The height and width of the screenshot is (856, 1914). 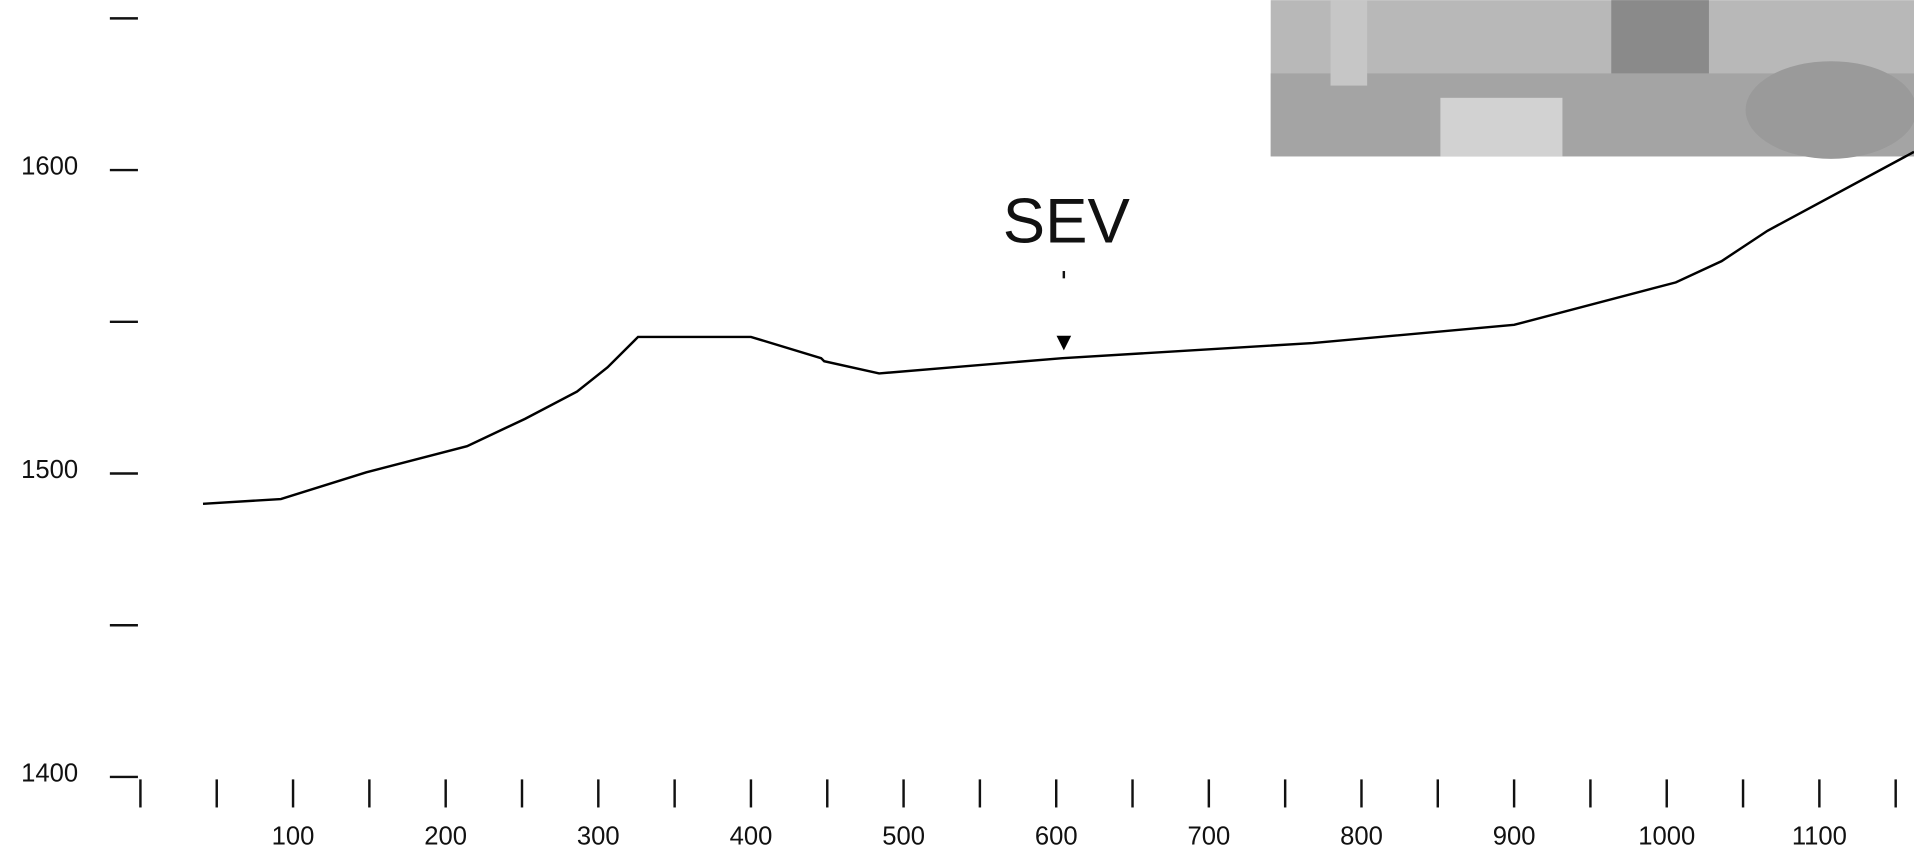 I want to click on x-tick-label: 100, so click(x=293, y=837).